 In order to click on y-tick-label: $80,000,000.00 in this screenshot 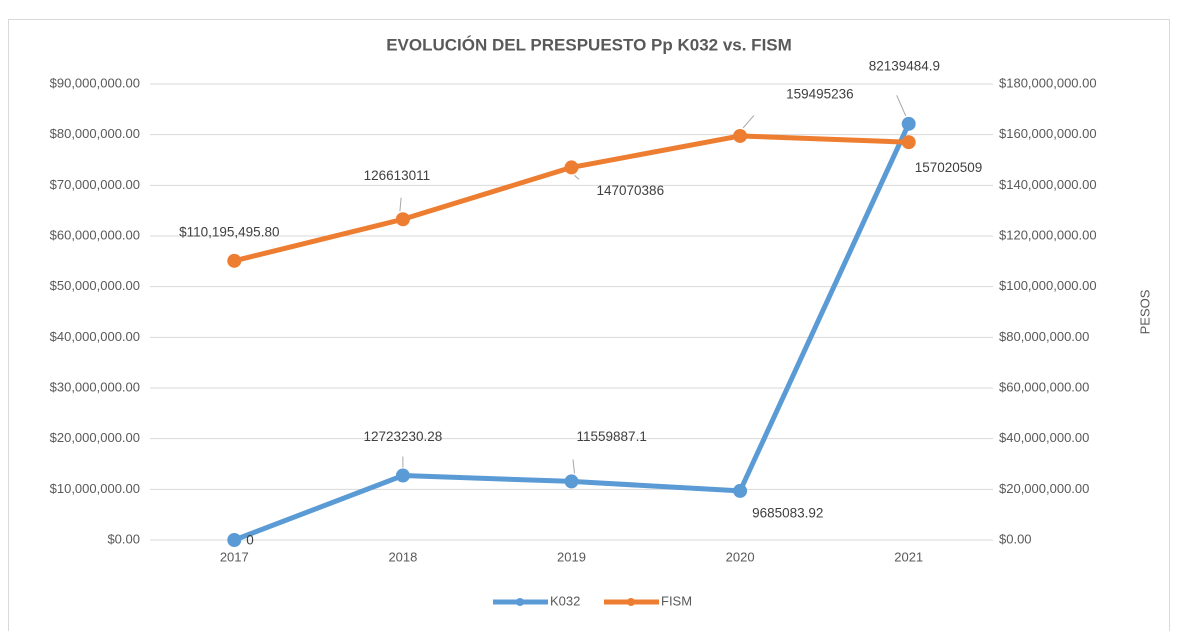, I will do `click(95, 133)`.